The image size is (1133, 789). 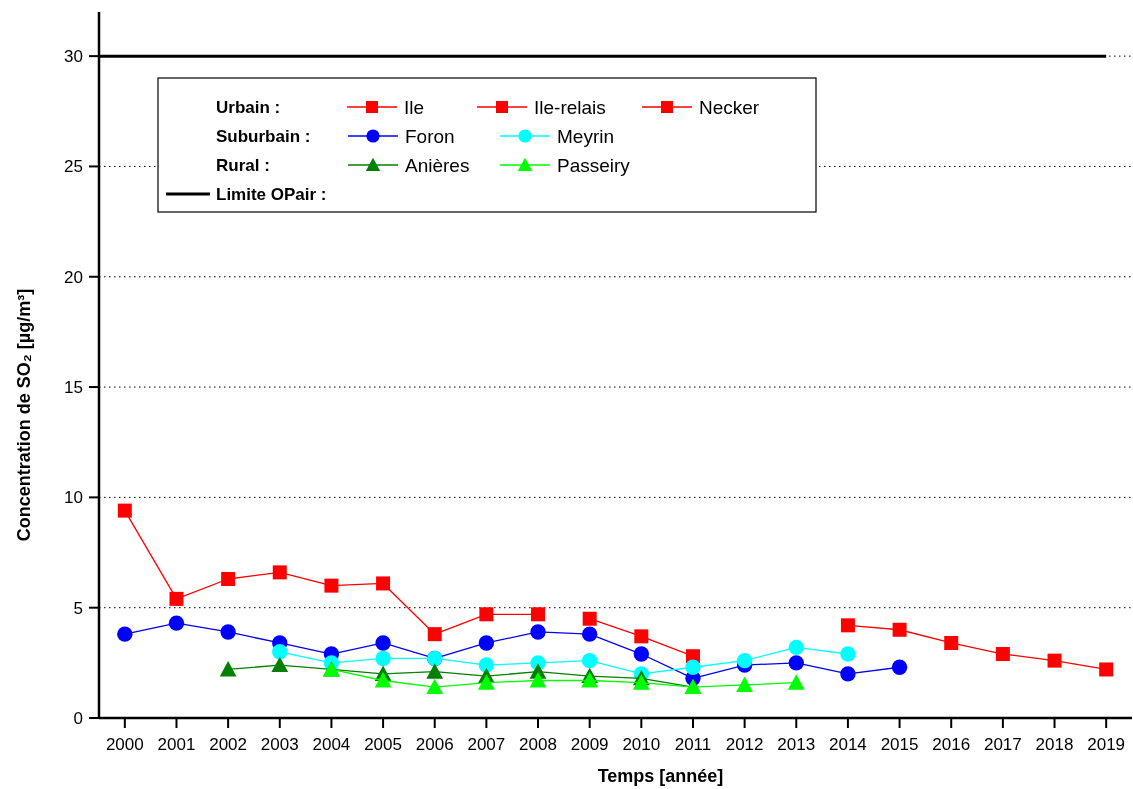 What do you see at coordinates (538, 744) in the screenshot?
I see `x-tick-label: 2008` at bounding box center [538, 744].